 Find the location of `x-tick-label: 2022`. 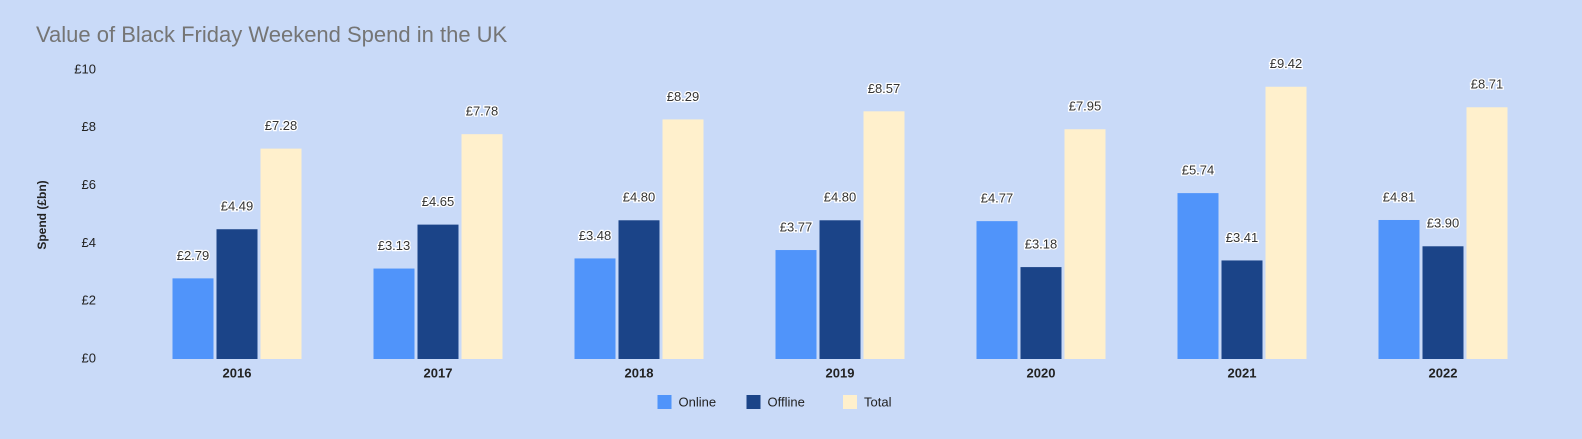

x-tick-label: 2022 is located at coordinates (1443, 372).